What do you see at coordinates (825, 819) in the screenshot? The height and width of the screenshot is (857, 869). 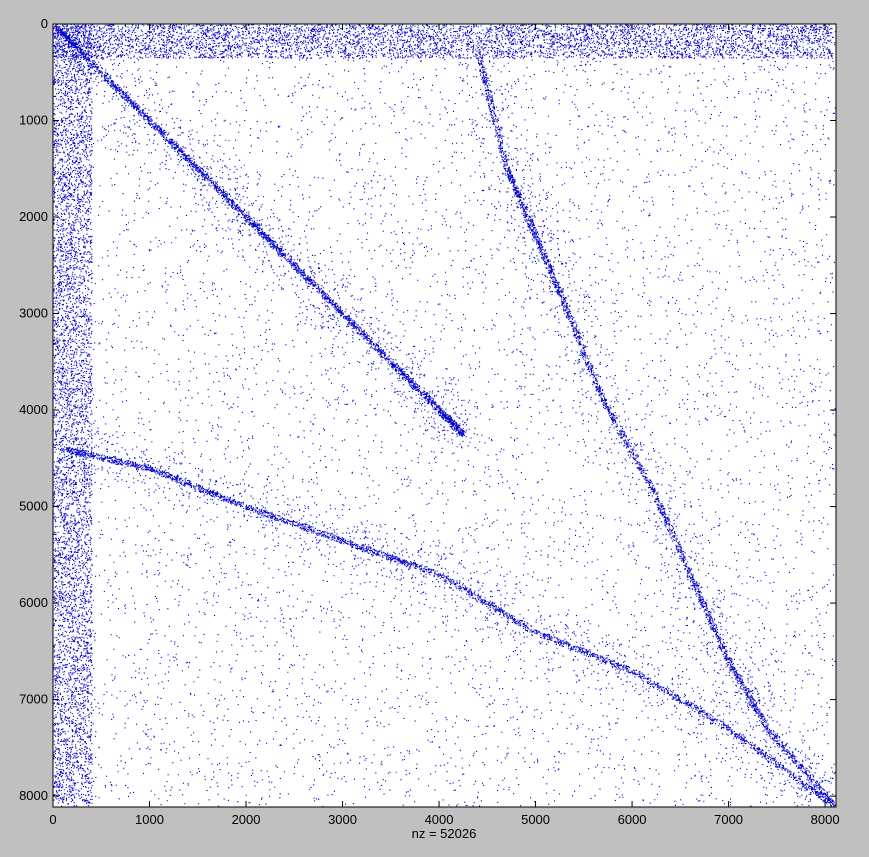 I see `x-tick-label: 8000` at bounding box center [825, 819].